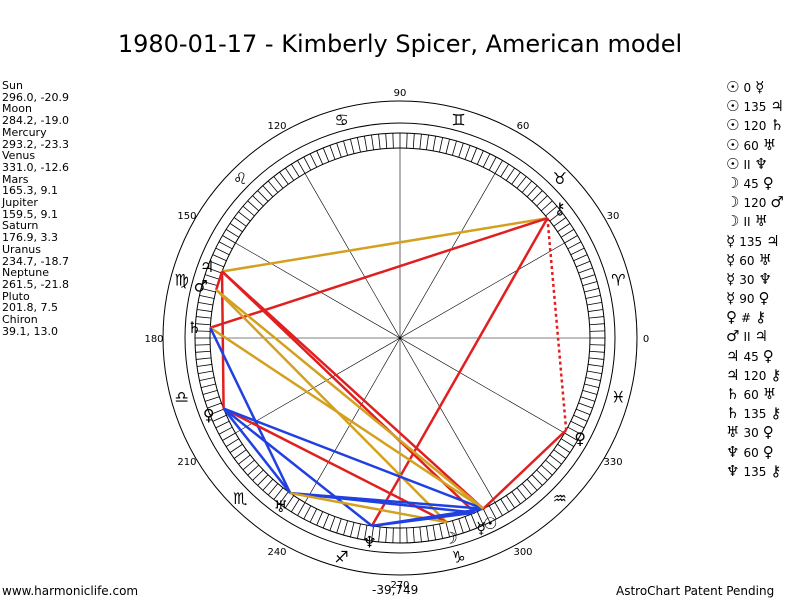 The image size is (800, 600). I want to click on aspect-planet-b-icon: ♄, so click(777, 125).